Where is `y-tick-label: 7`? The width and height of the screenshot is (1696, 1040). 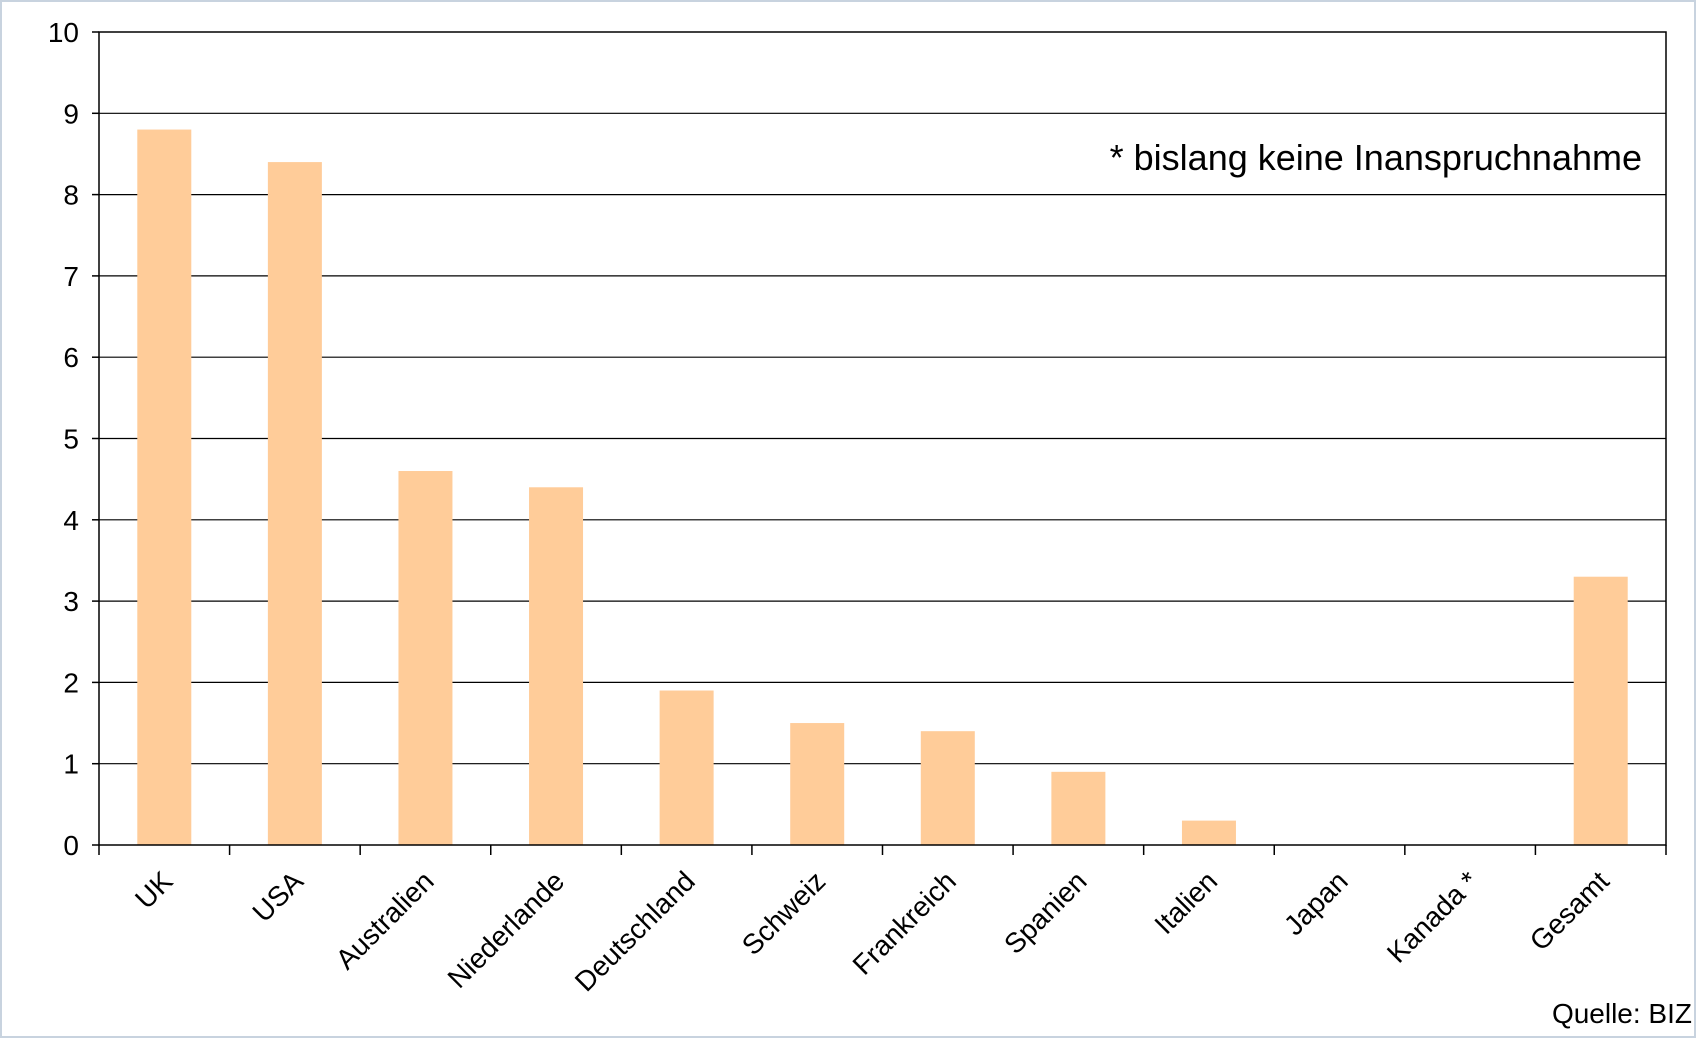 y-tick-label: 7 is located at coordinates (71, 276).